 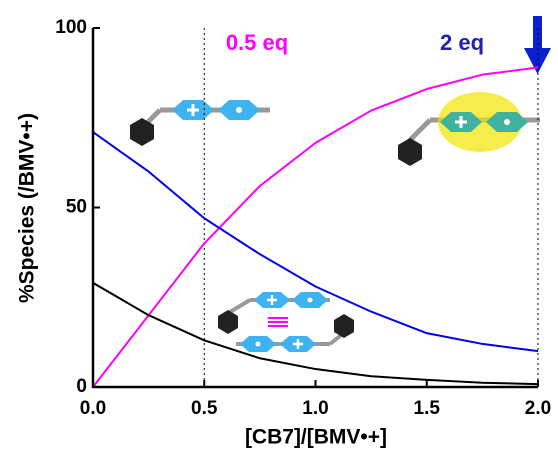 What do you see at coordinates (462, 42) in the screenshot?
I see `annotation: 2 eq` at bounding box center [462, 42].